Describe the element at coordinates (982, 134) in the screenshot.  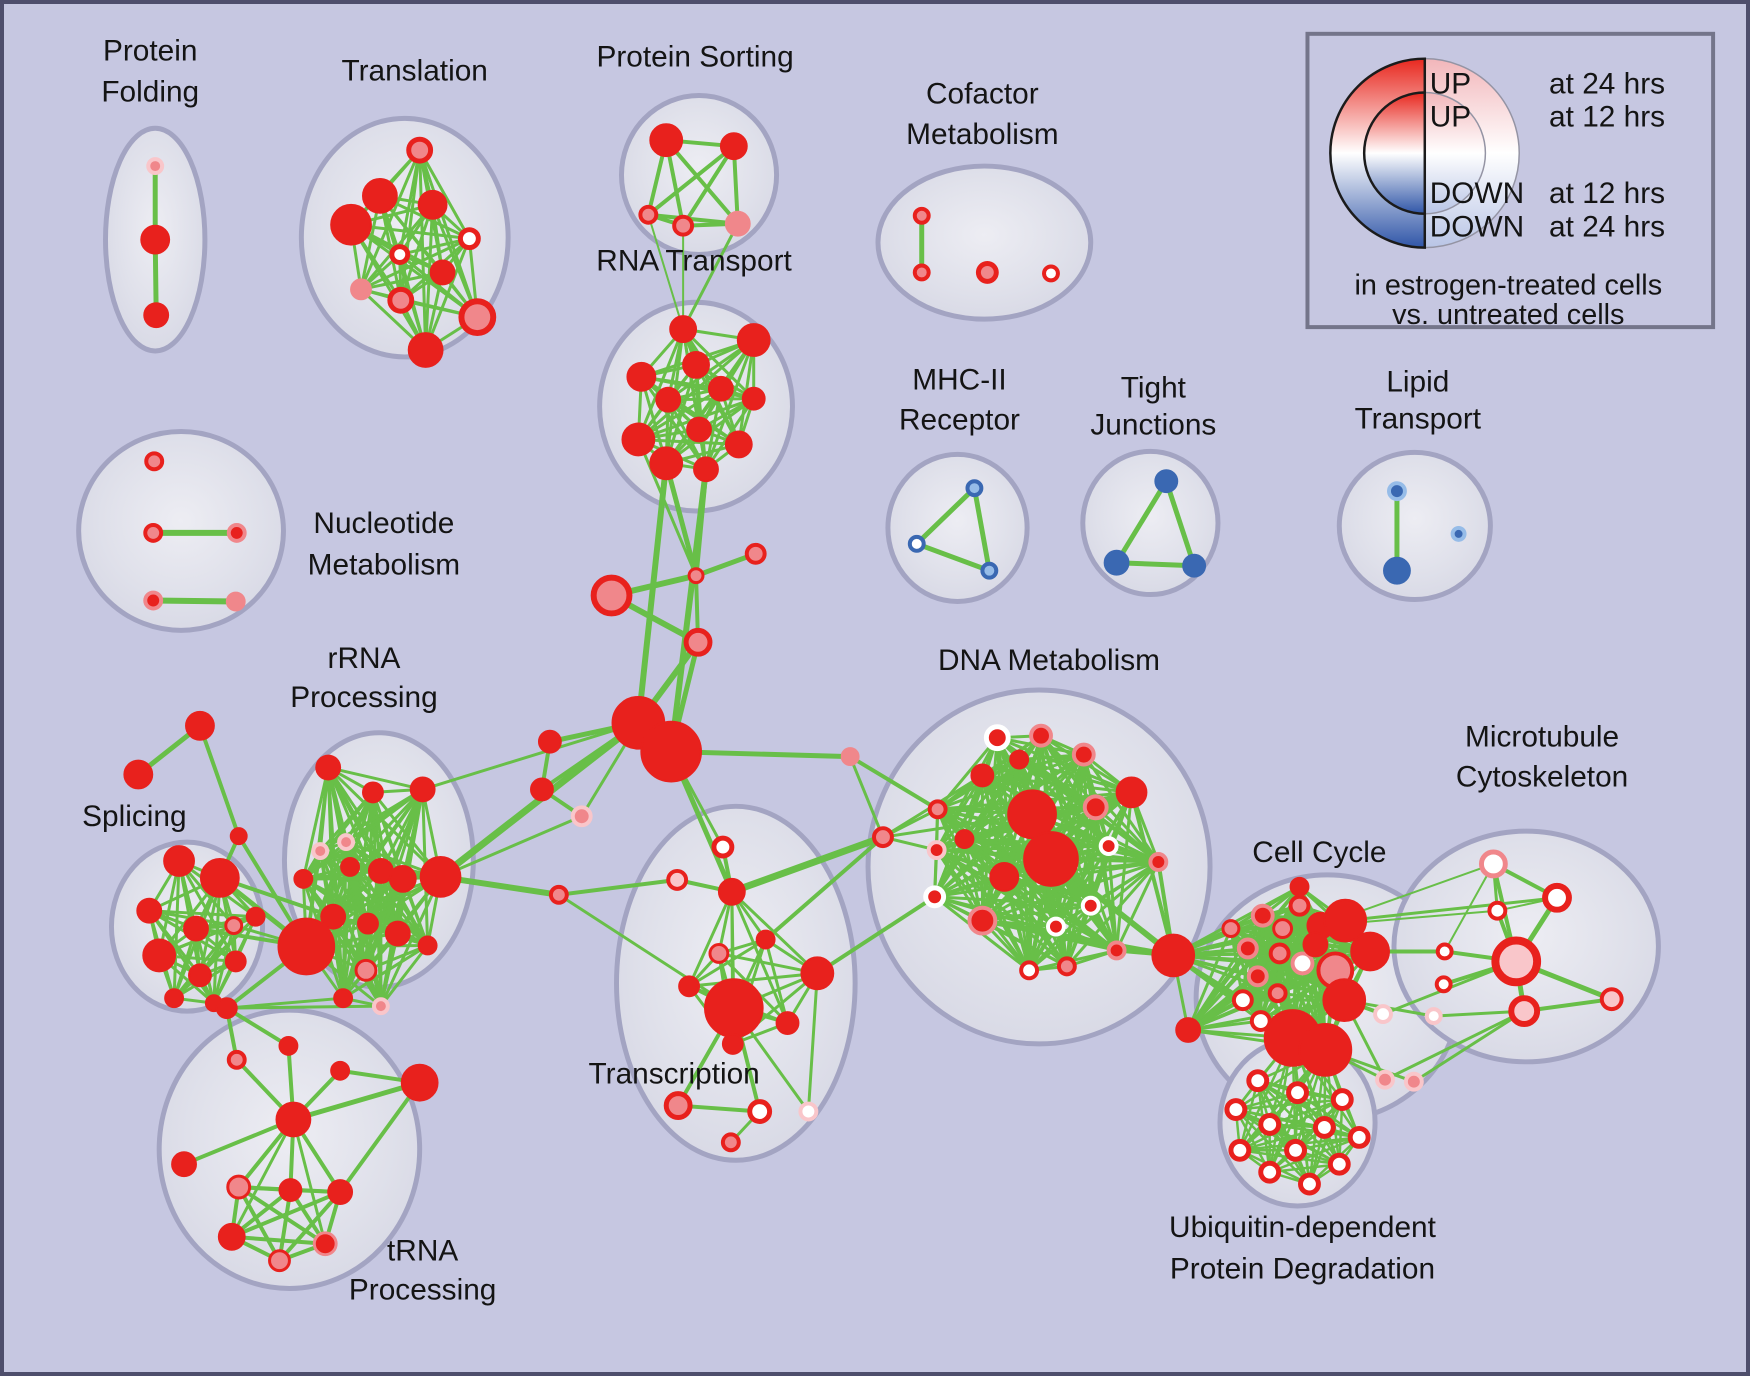
I see `label-cofactor-metabolism: Metabolism` at that location.